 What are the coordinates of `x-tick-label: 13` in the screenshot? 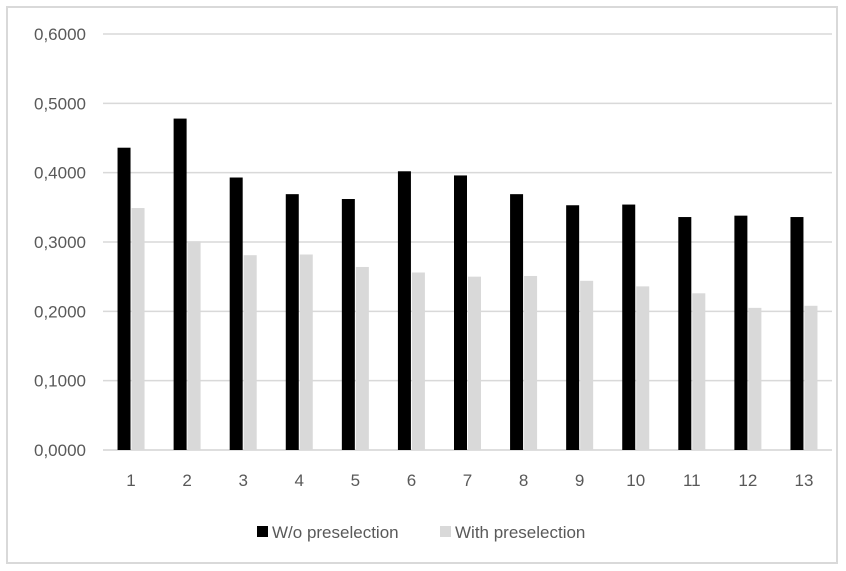 It's located at (804, 480).